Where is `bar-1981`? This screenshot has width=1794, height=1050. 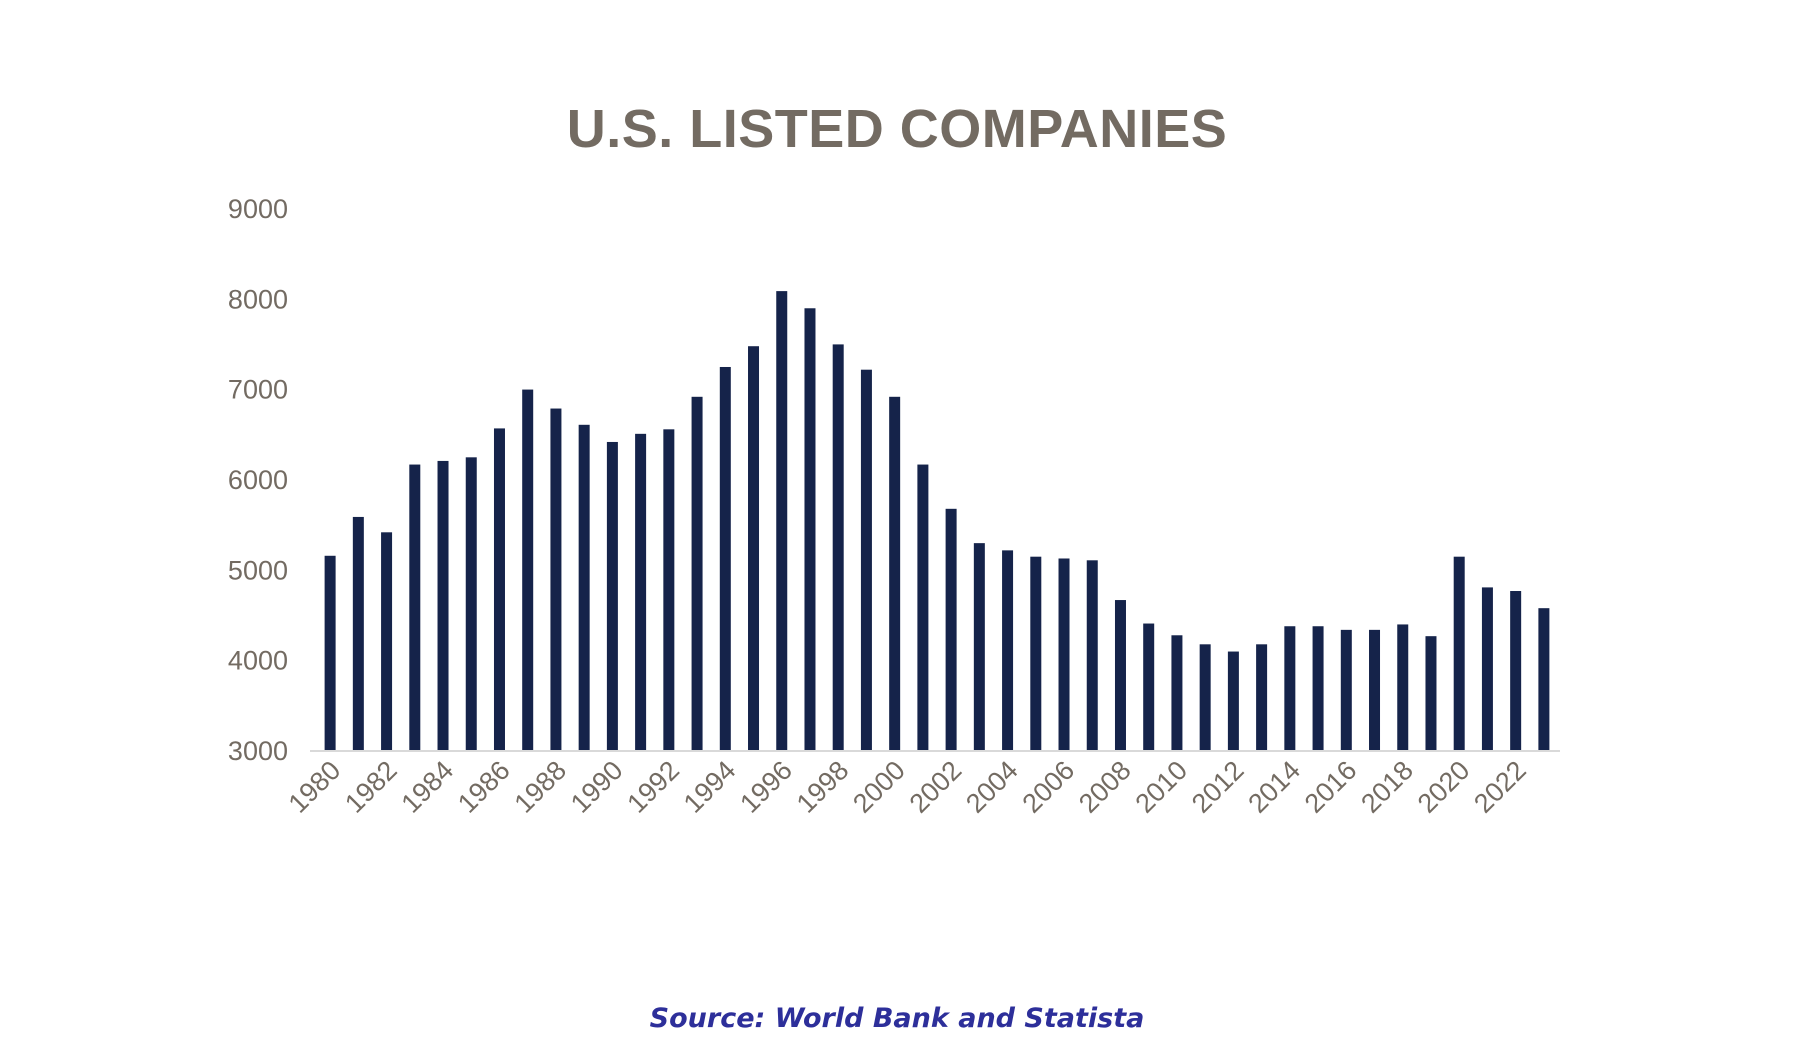
bar-1981 is located at coordinates (358, 633).